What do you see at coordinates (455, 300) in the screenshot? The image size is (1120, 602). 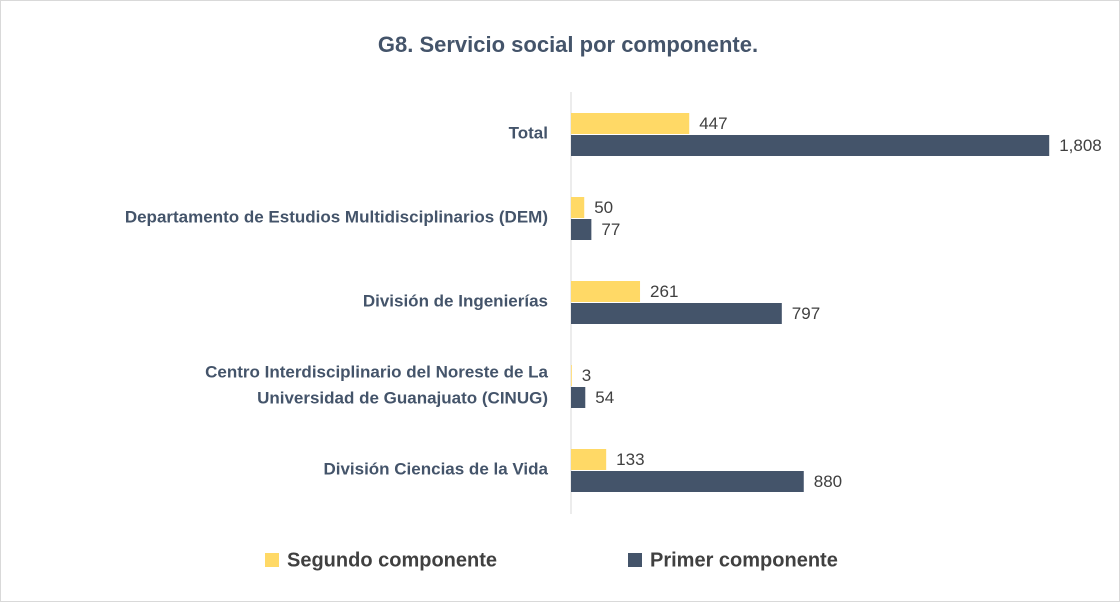 I see `y-tick-label: División de Ingenierías` at bounding box center [455, 300].